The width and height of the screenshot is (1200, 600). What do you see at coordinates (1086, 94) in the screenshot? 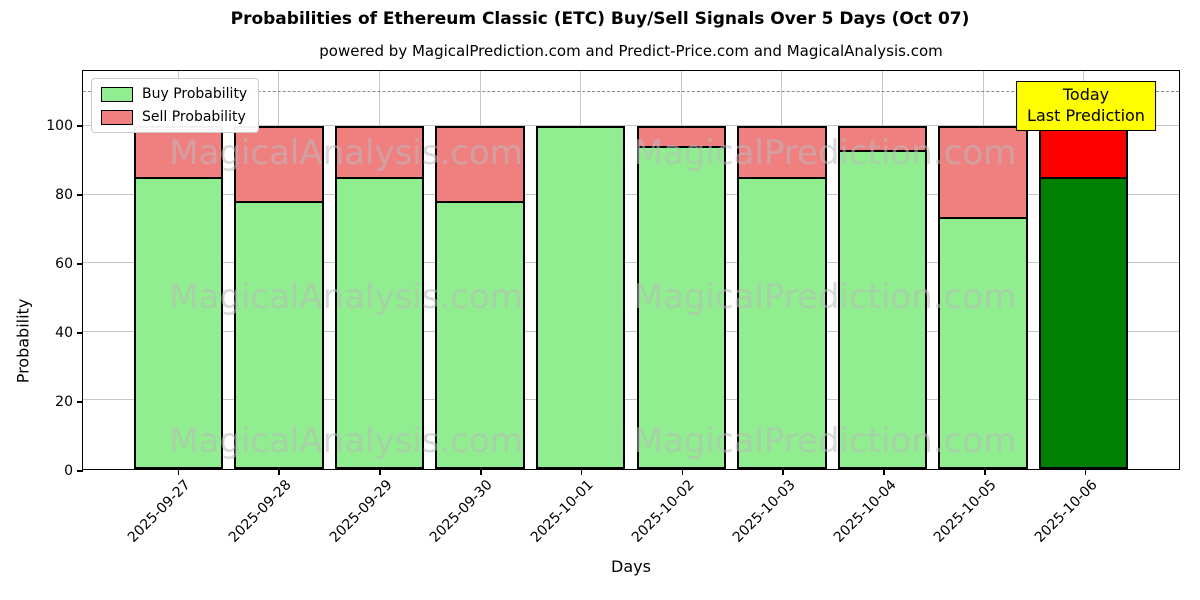
I see `annotation-line-1: Today` at bounding box center [1086, 94].